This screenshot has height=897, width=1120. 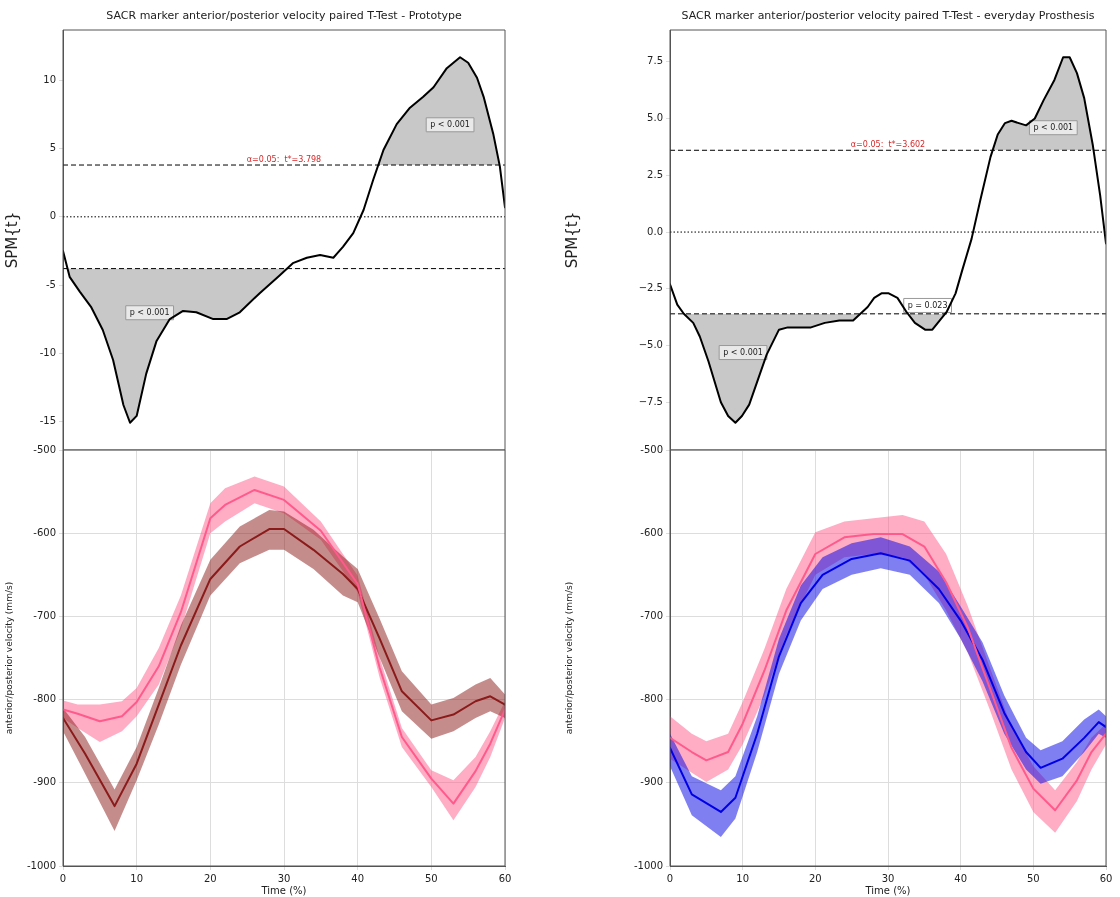 I want to click on y-tick-label: 10, so click(x=49, y=80).